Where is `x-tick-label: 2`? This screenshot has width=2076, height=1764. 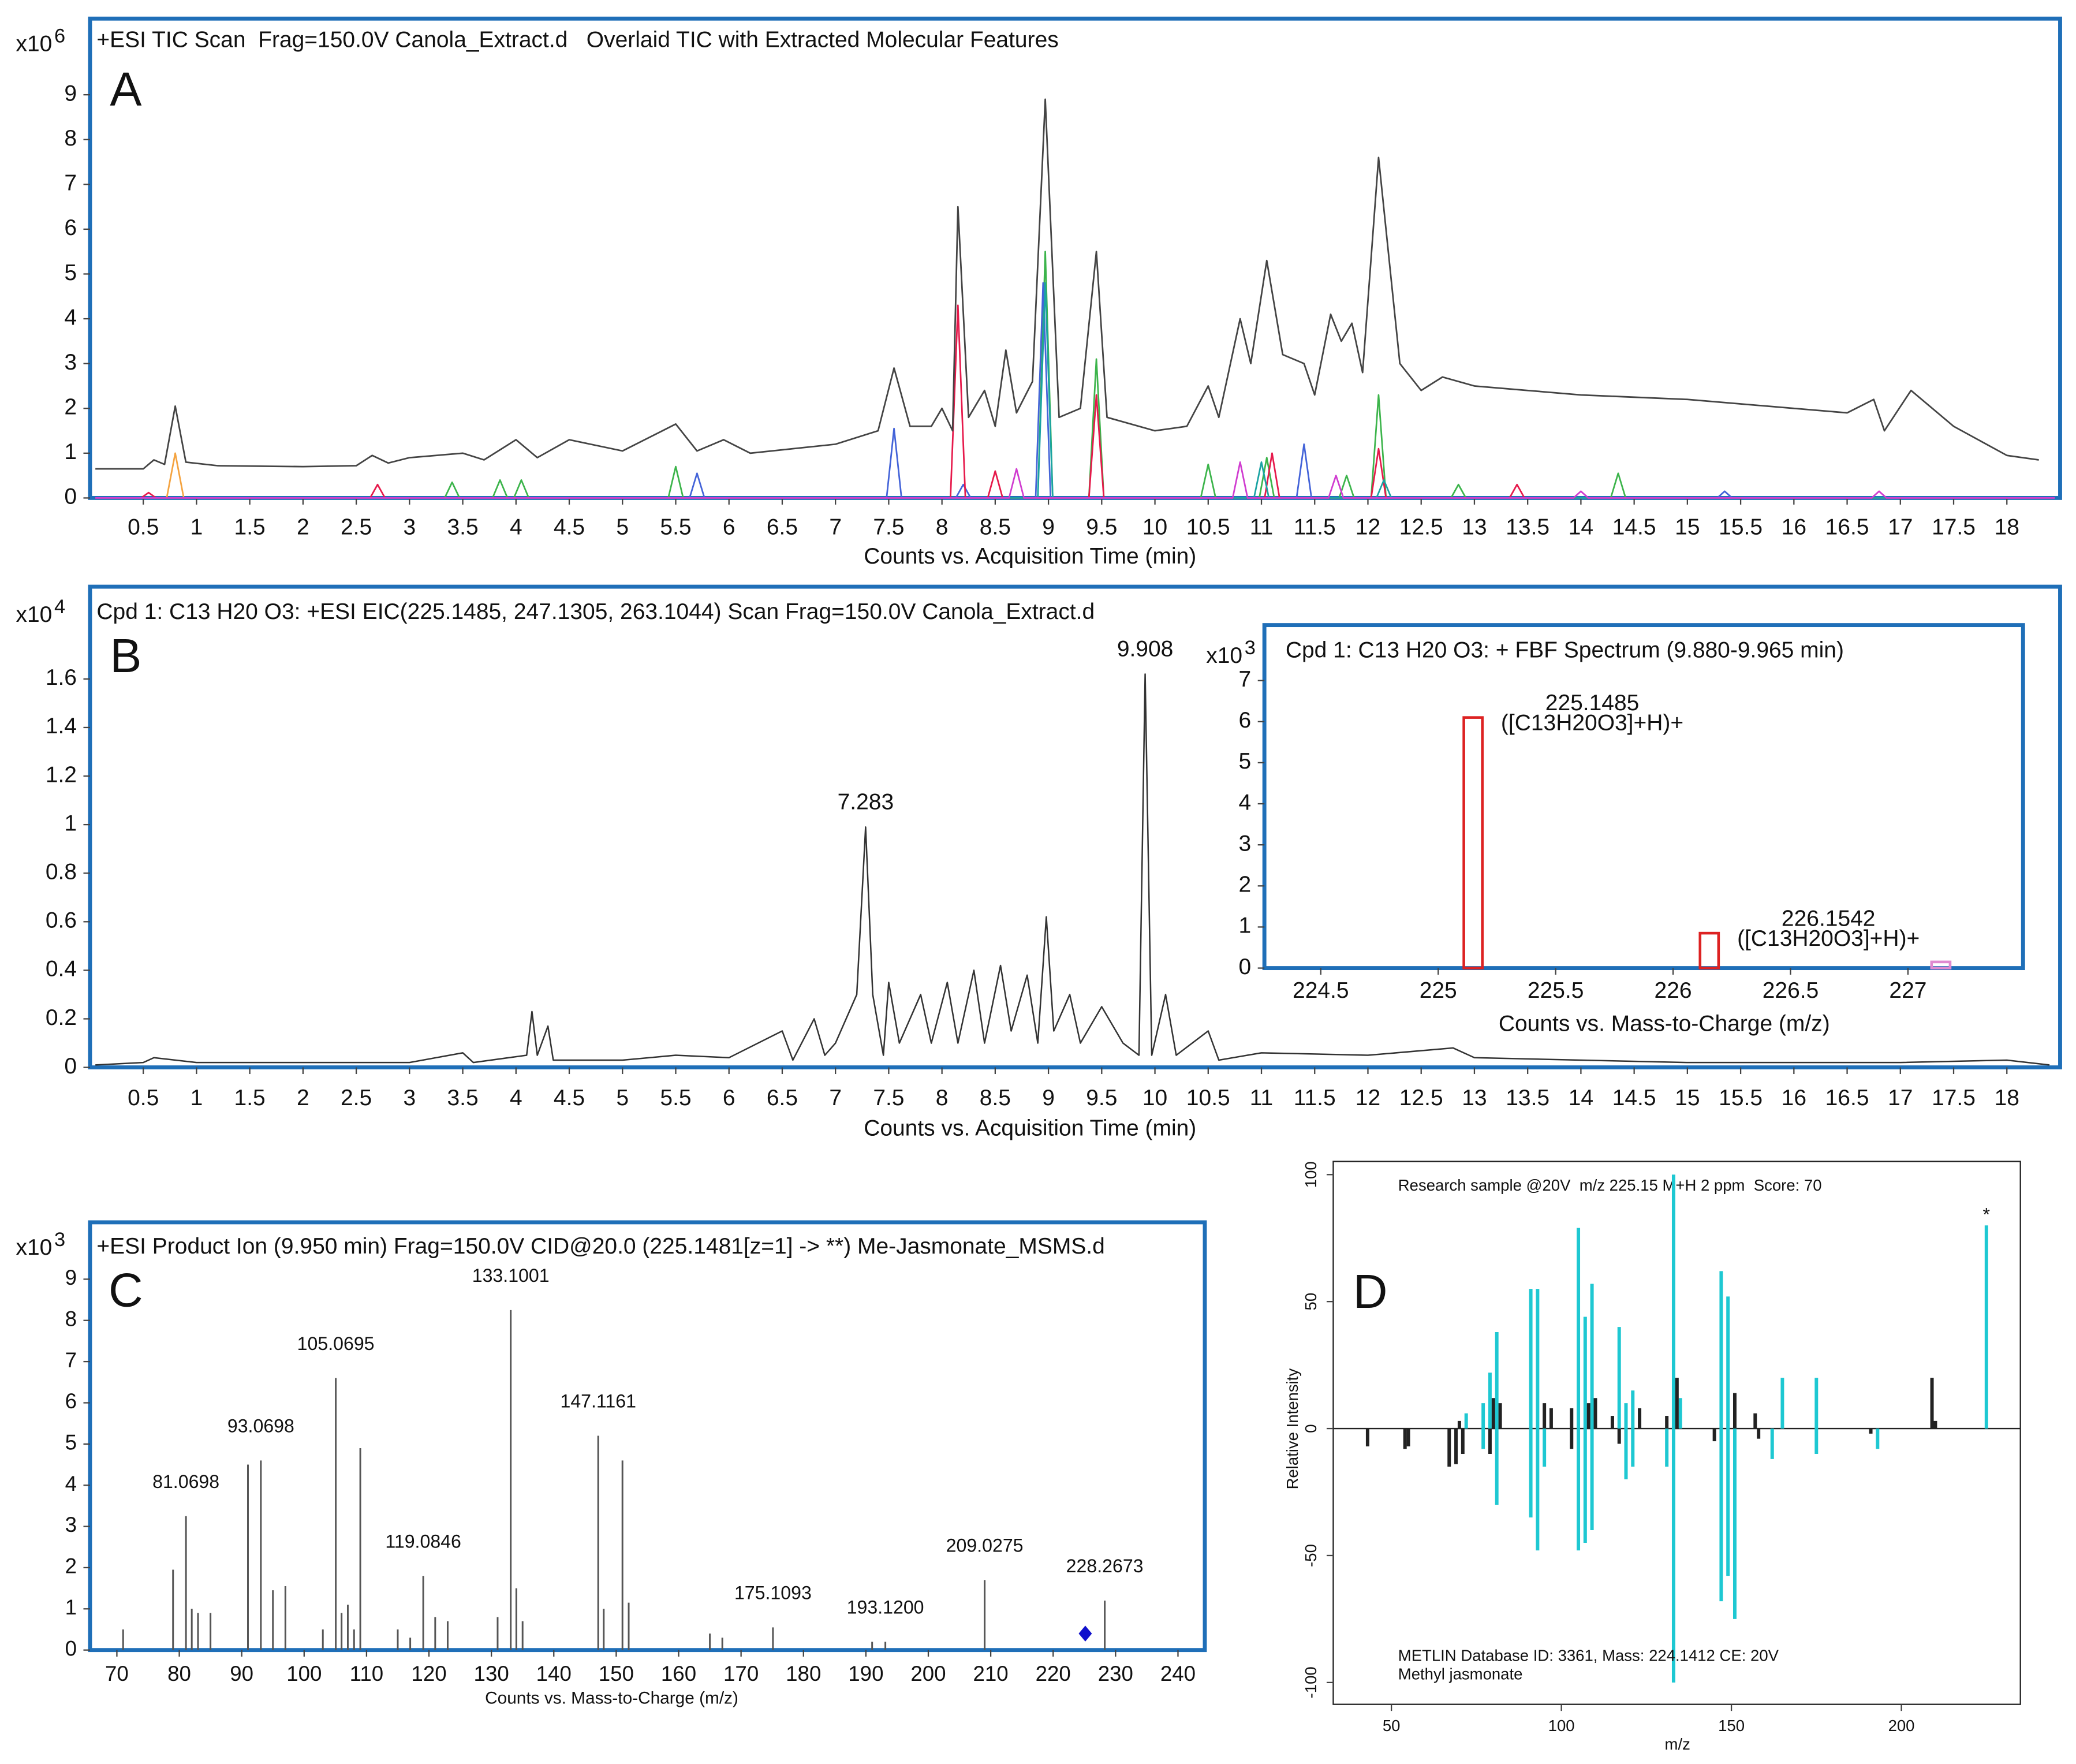 x-tick-label: 2 is located at coordinates (303, 1098).